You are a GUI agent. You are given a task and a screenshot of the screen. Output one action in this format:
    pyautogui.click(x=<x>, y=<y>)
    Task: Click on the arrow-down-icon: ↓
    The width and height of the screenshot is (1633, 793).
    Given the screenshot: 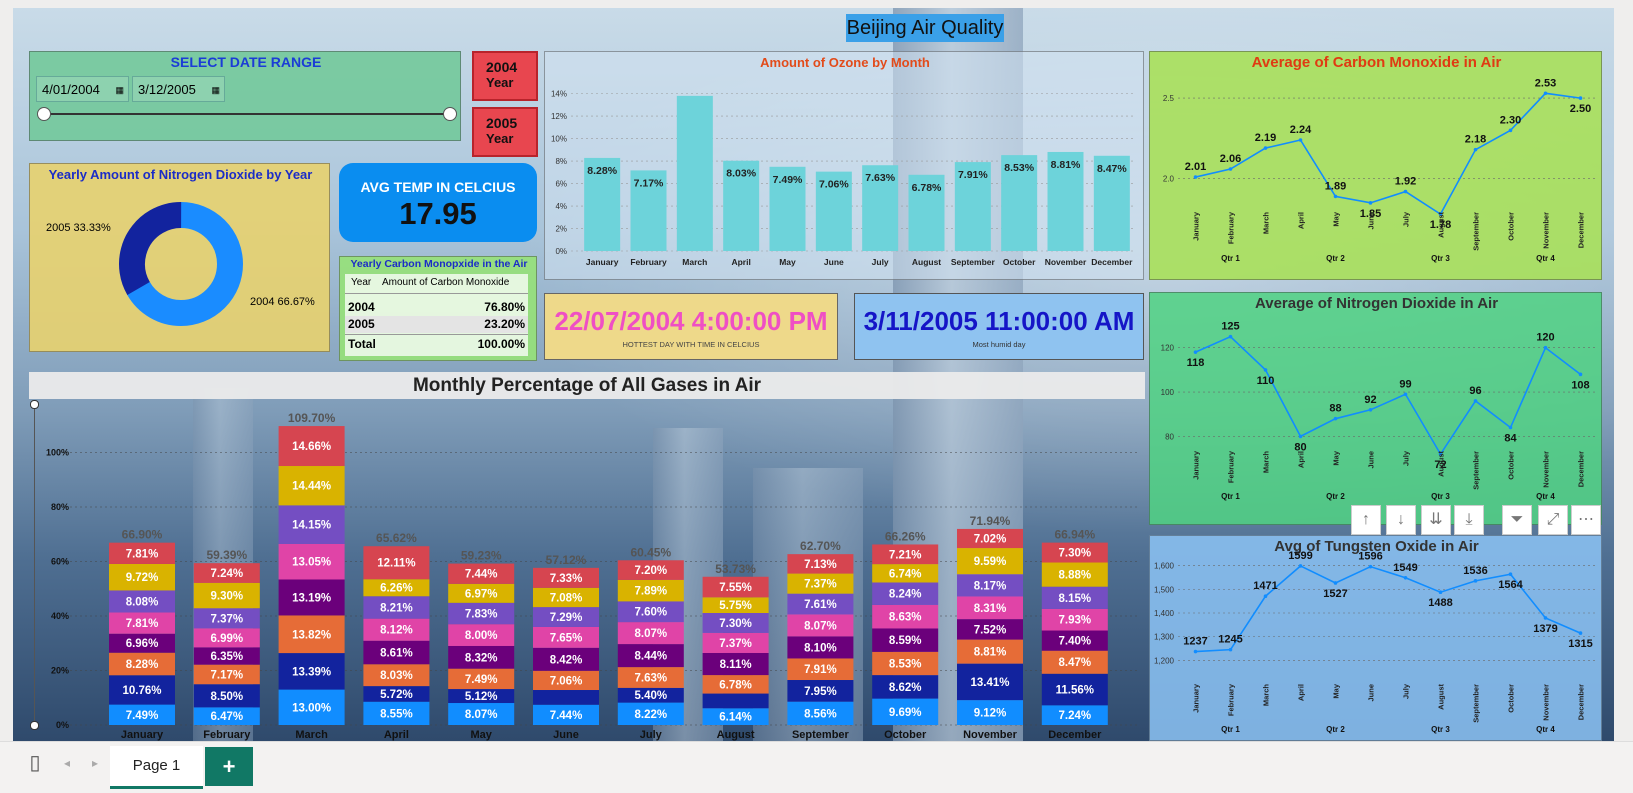 What is the action you would take?
    pyautogui.click(x=1401, y=520)
    